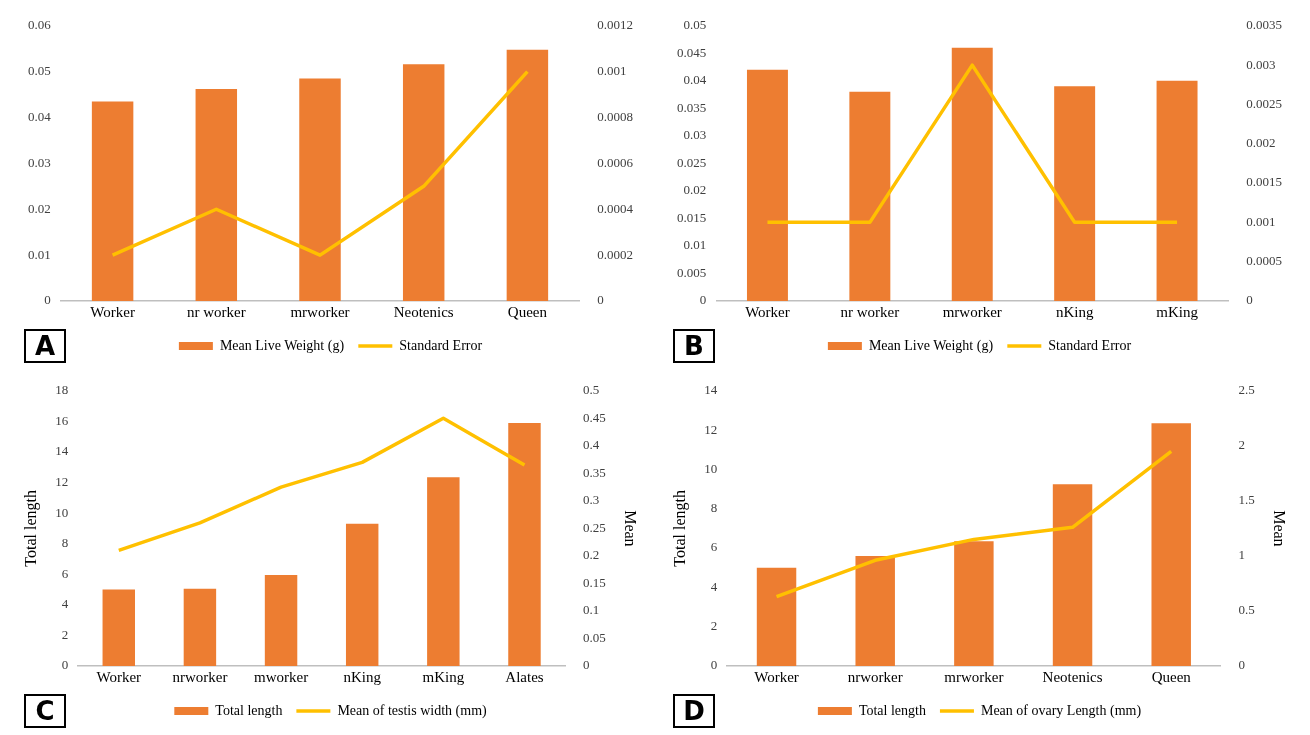  I want to click on y2-tick-label: 2, so click(1242, 445).